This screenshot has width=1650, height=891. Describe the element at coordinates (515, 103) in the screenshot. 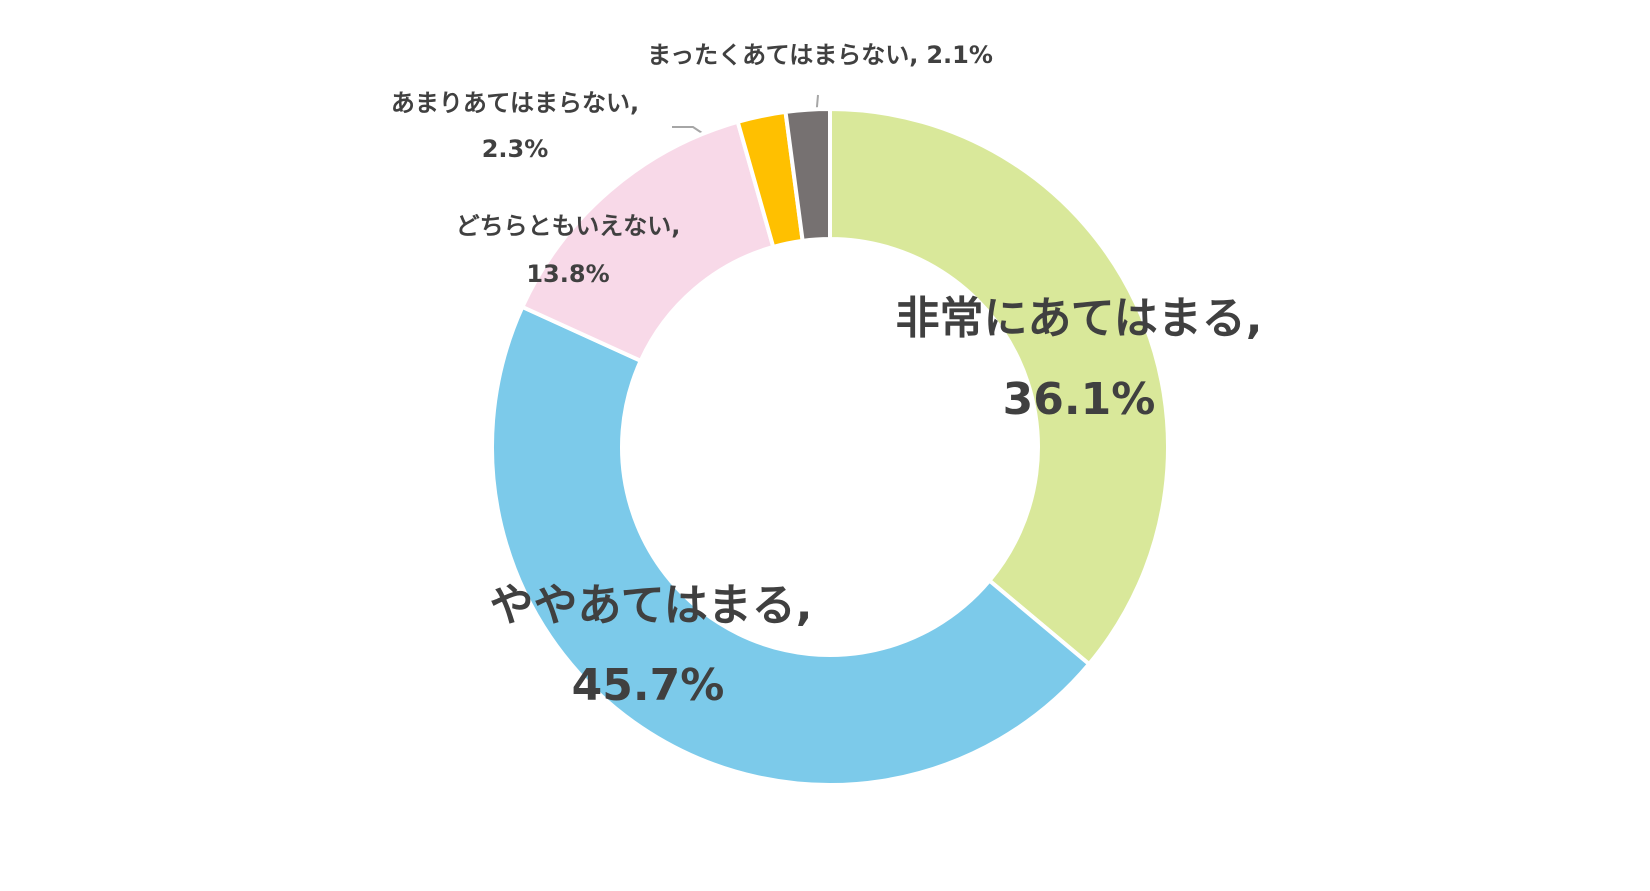

I see `category-label: あまりあてはまらない,` at that location.